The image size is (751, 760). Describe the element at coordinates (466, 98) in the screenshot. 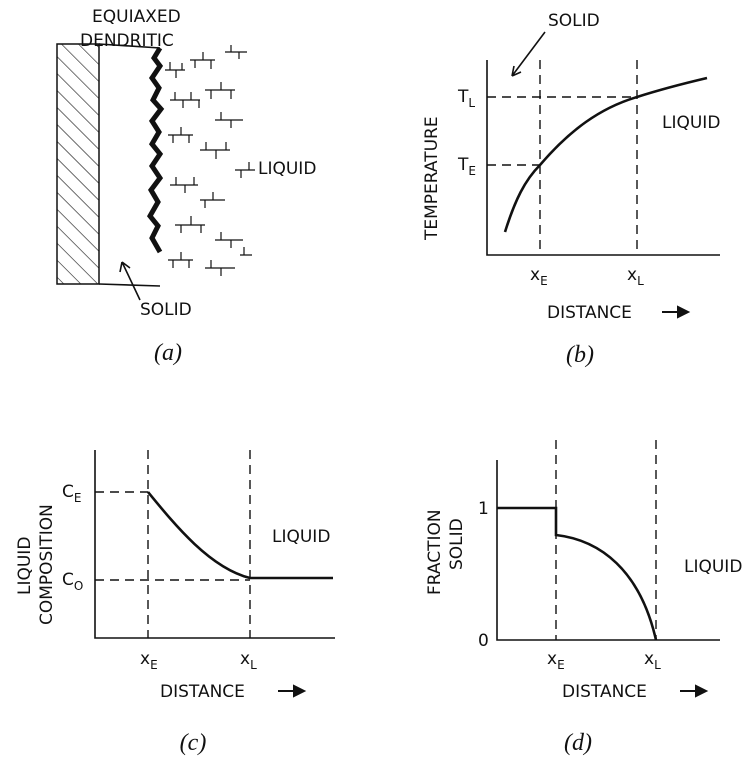

I see `t-l: TL` at that location.